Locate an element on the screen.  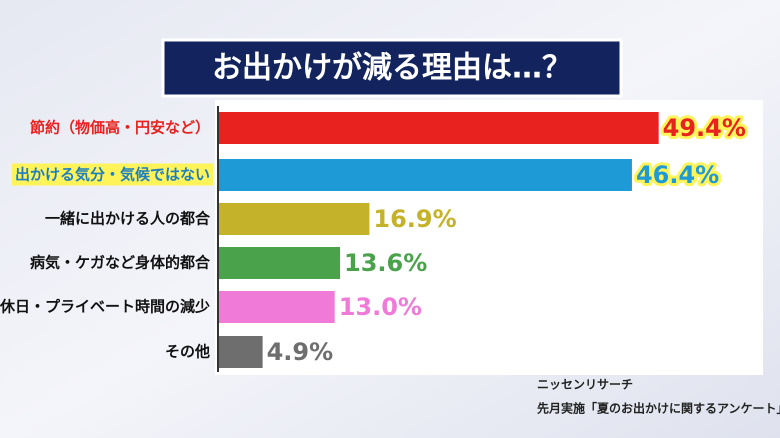
category-label: 節約（物価高・円安など） is located at coordinates (120, 128).